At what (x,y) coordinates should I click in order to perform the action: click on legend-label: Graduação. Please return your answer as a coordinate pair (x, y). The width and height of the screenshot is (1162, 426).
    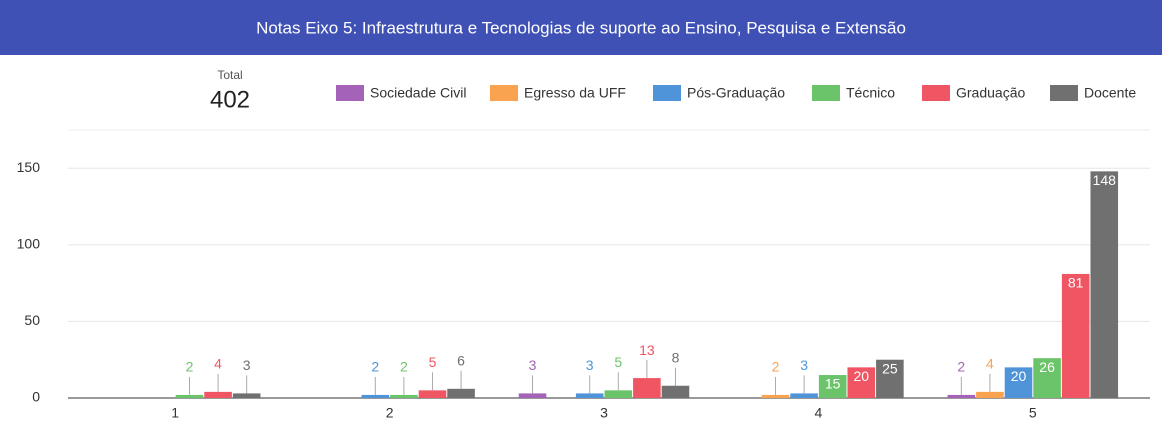
    Looking at the image, I should click on (990, 93).